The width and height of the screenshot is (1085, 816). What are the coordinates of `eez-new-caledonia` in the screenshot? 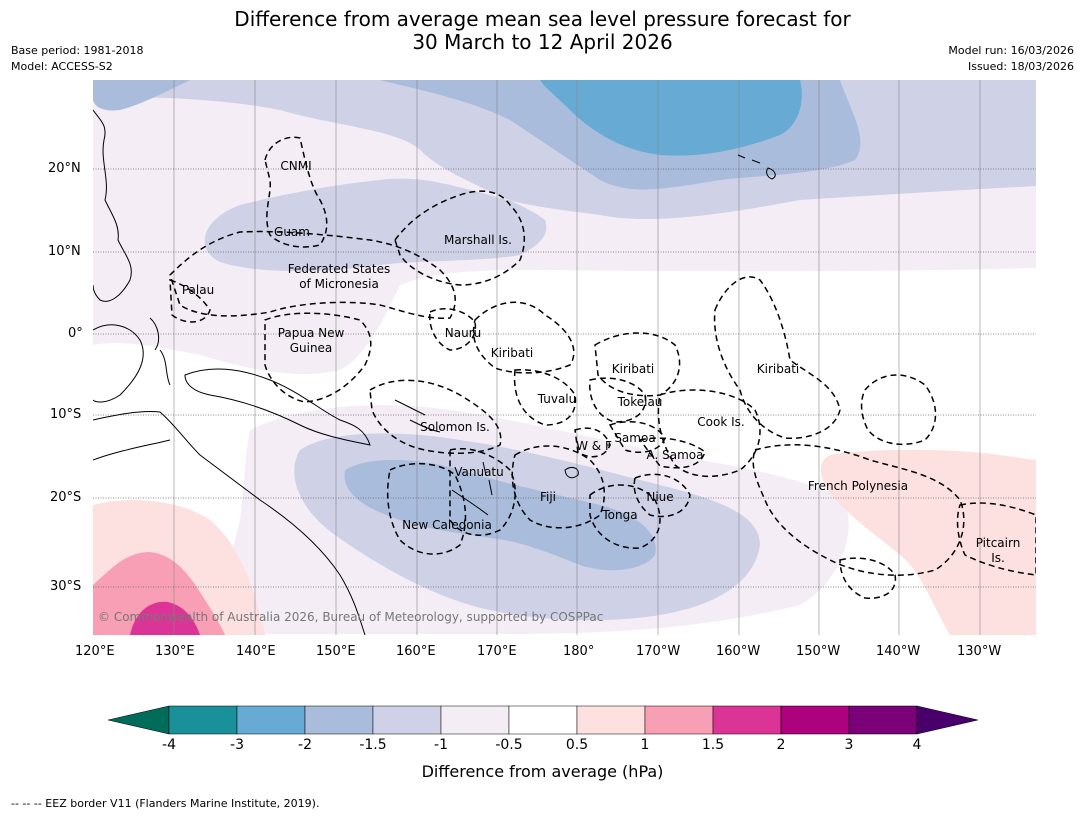 It's located at (426, 508).